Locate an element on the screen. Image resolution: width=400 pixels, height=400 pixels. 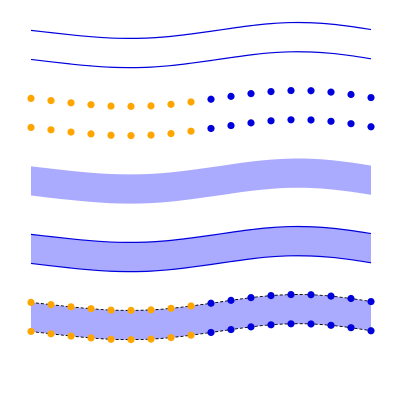
panel-5-fill-markers-dashed is located at coordinates (201, 317).